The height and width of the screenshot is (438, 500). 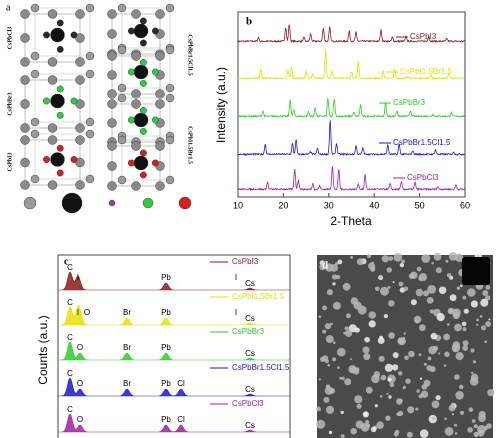 I want to click on legend-label: CsPbBr3, so click(x=409, y=102).